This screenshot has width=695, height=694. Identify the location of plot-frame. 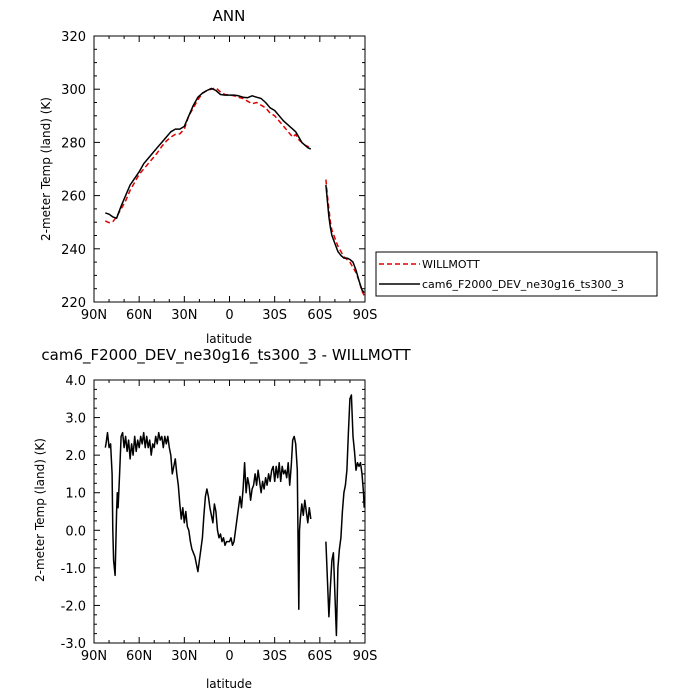
(229, 511).